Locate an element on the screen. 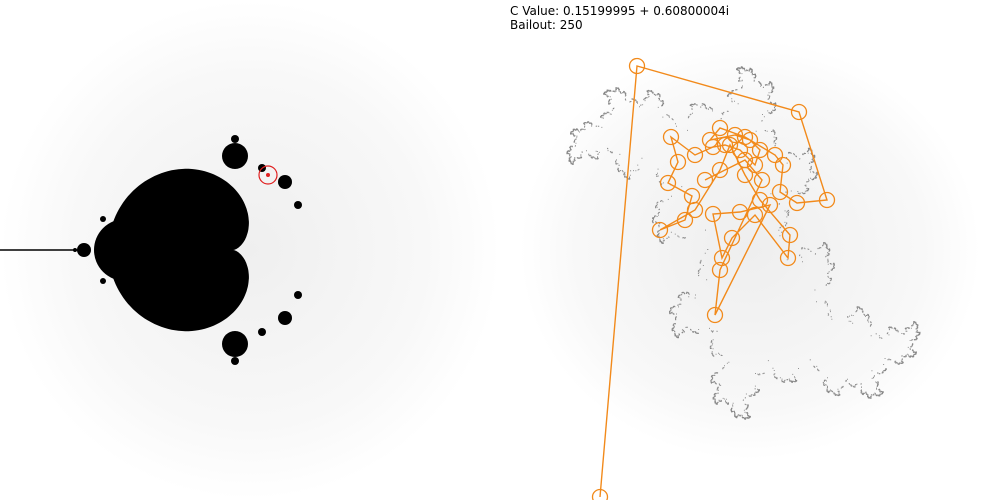 This screenshot has height=500, width=1000. c-value-readout: C Value: 0.15199995 + 0.60800004i is located at coordinates (619, 11).